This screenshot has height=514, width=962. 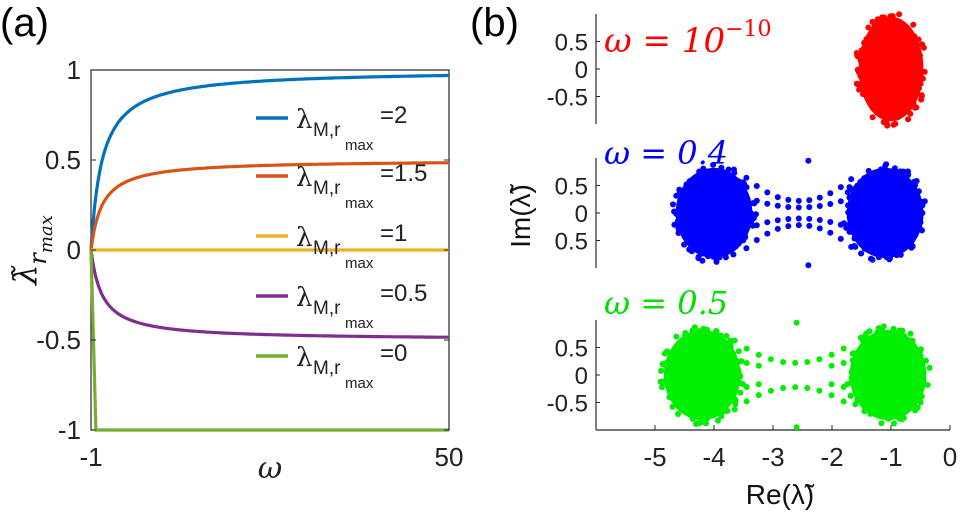 I want to click on legend-entry-0: λ M,rmax =2, so click(x=331, y=128).